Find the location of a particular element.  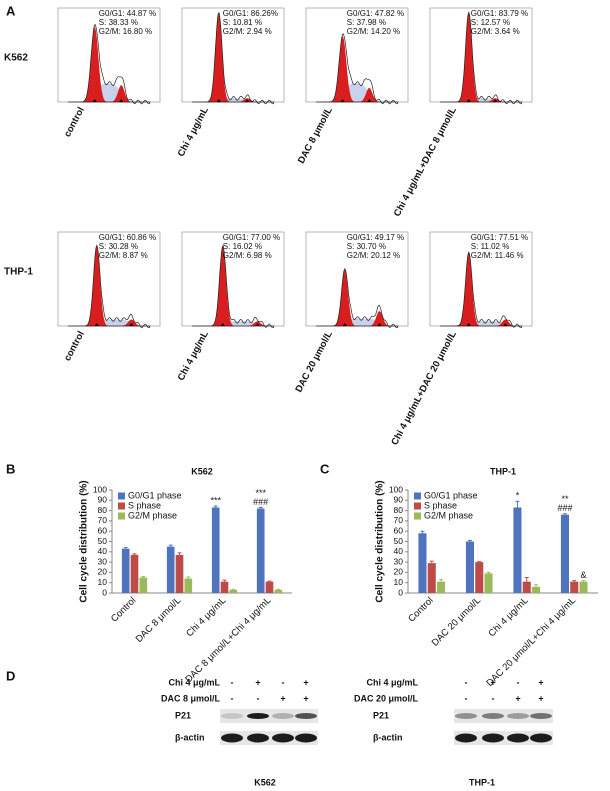

x-tick-label: DAC 8 μmol/L+Chi 4 μg/mL is located at coordinates (228, 640).